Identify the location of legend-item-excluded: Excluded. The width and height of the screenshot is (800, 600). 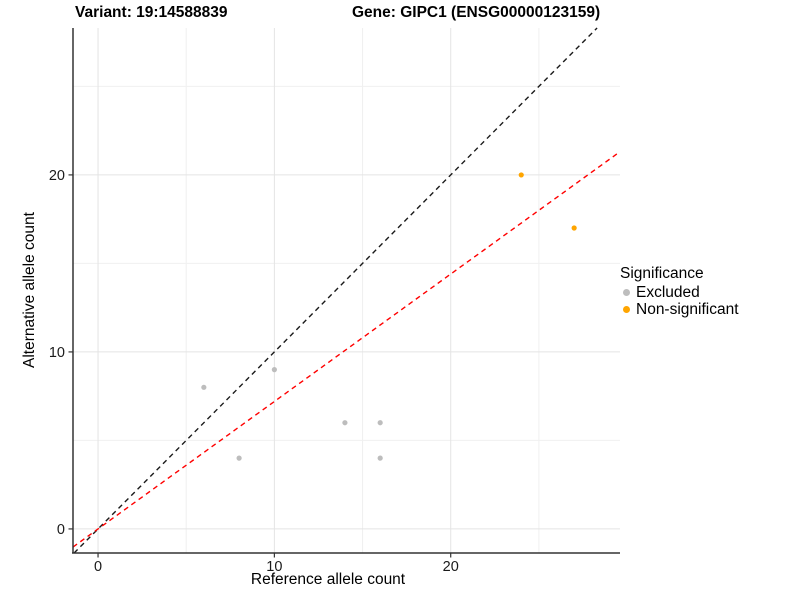
(679, 292).